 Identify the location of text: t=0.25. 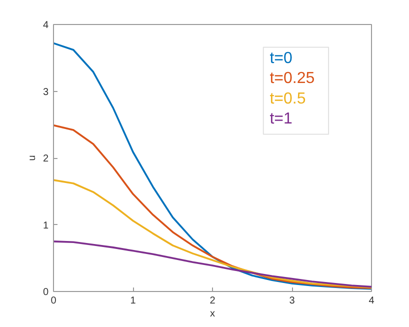
(292, 79).